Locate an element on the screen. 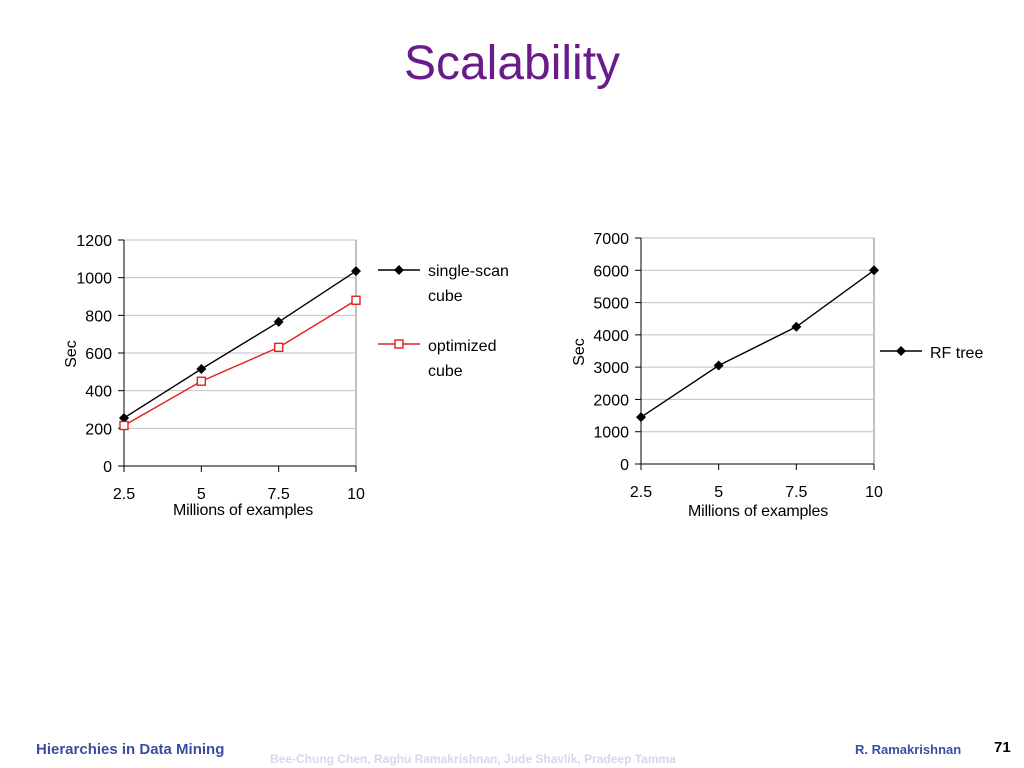 Image resolution: width=1024 pixels, height=768 pixels. plot-frame is located at coordinates (757, 351).